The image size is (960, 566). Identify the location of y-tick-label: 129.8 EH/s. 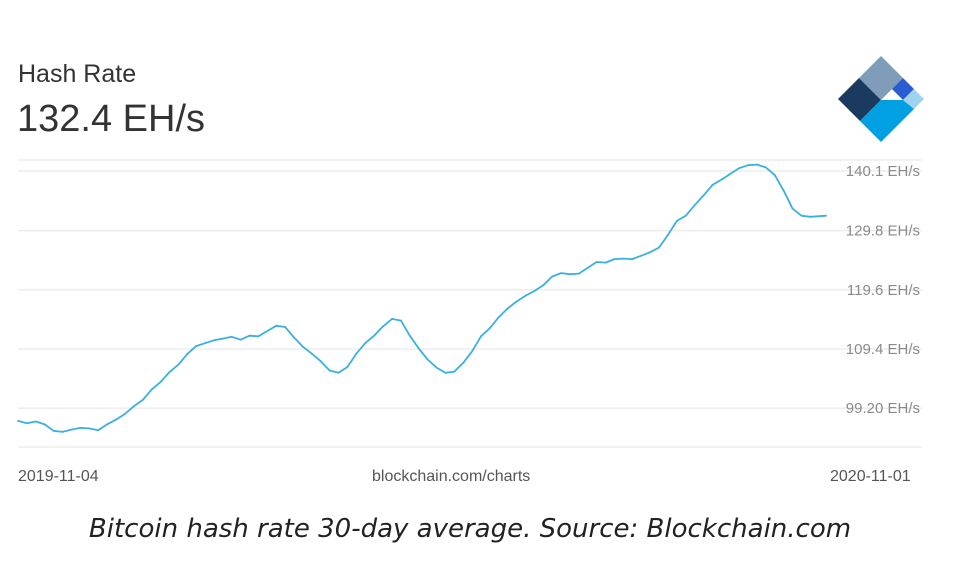
(883, 231).